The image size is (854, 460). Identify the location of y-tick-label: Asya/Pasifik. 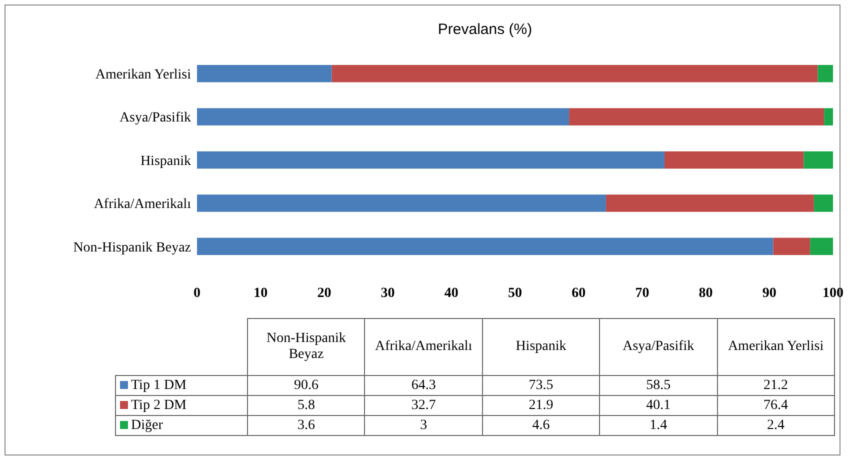
(155, 118).